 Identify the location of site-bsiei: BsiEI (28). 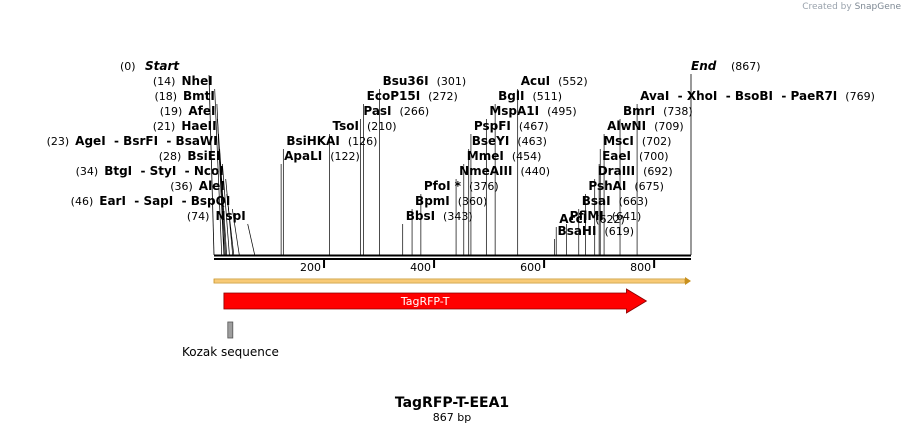
(190, 156).